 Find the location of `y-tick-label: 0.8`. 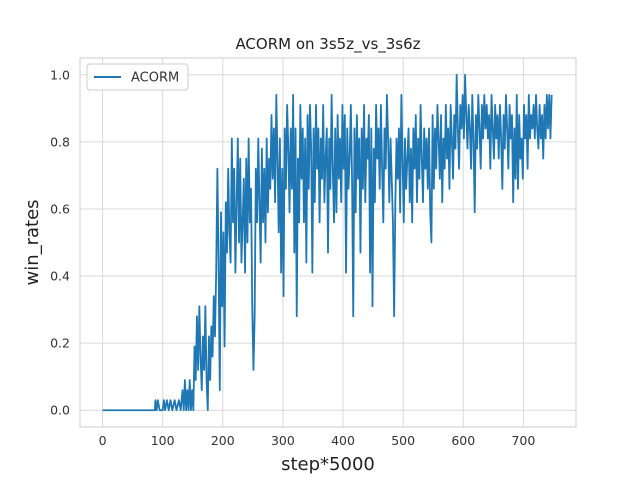

y-tick-label: 0.8 is located at coordinates (60, 141).